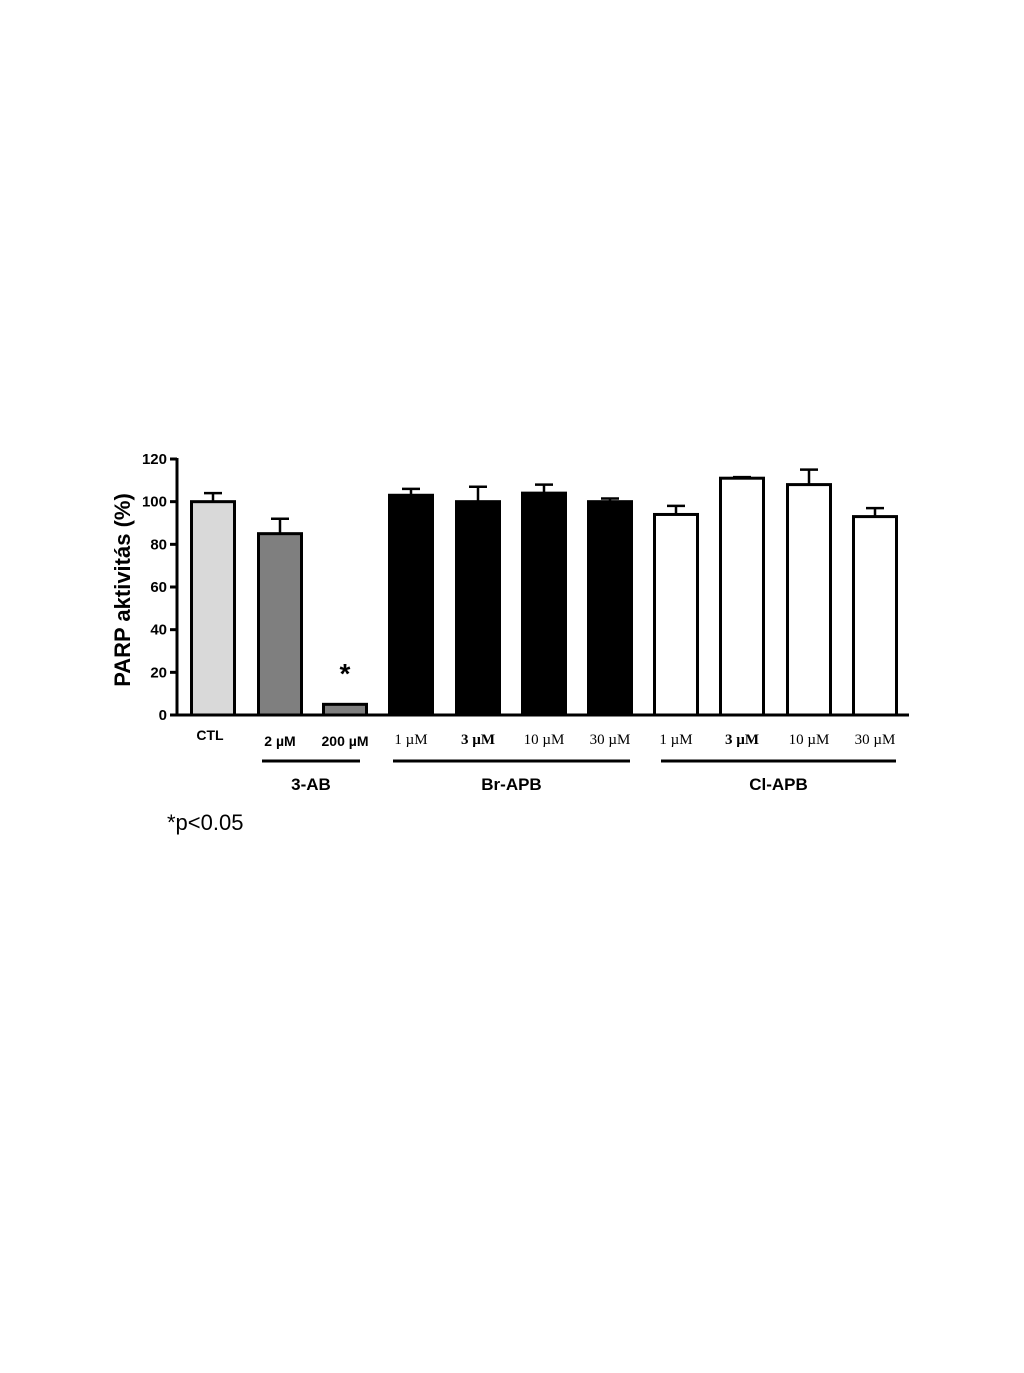 The width and height of the screenshot is (1024, 1373). I want to click on group-label: 3-AB, so click(311, 784).